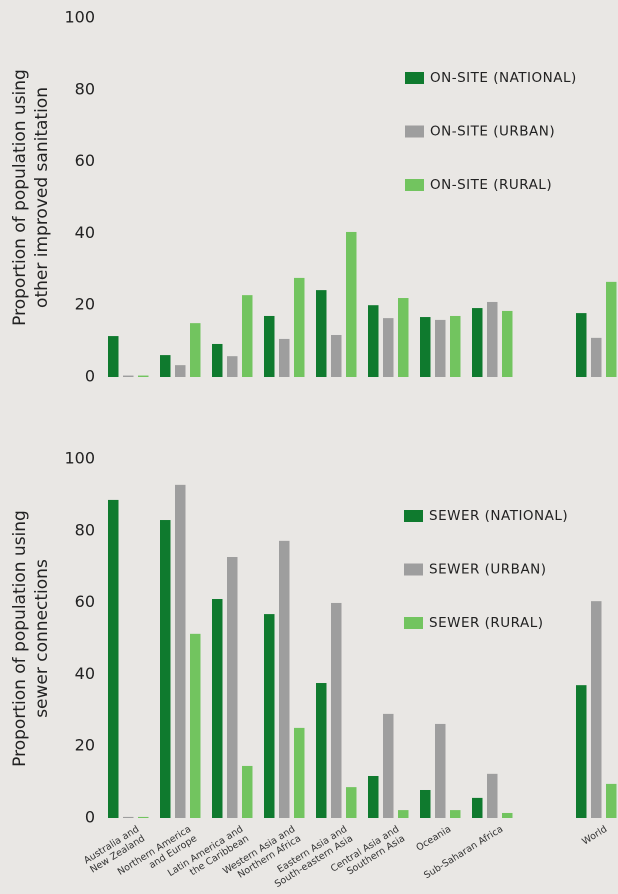 The height and width of the screenshot is (894, 618). I want to click on x-tick-label-line: Oceania, so click(433, 838).